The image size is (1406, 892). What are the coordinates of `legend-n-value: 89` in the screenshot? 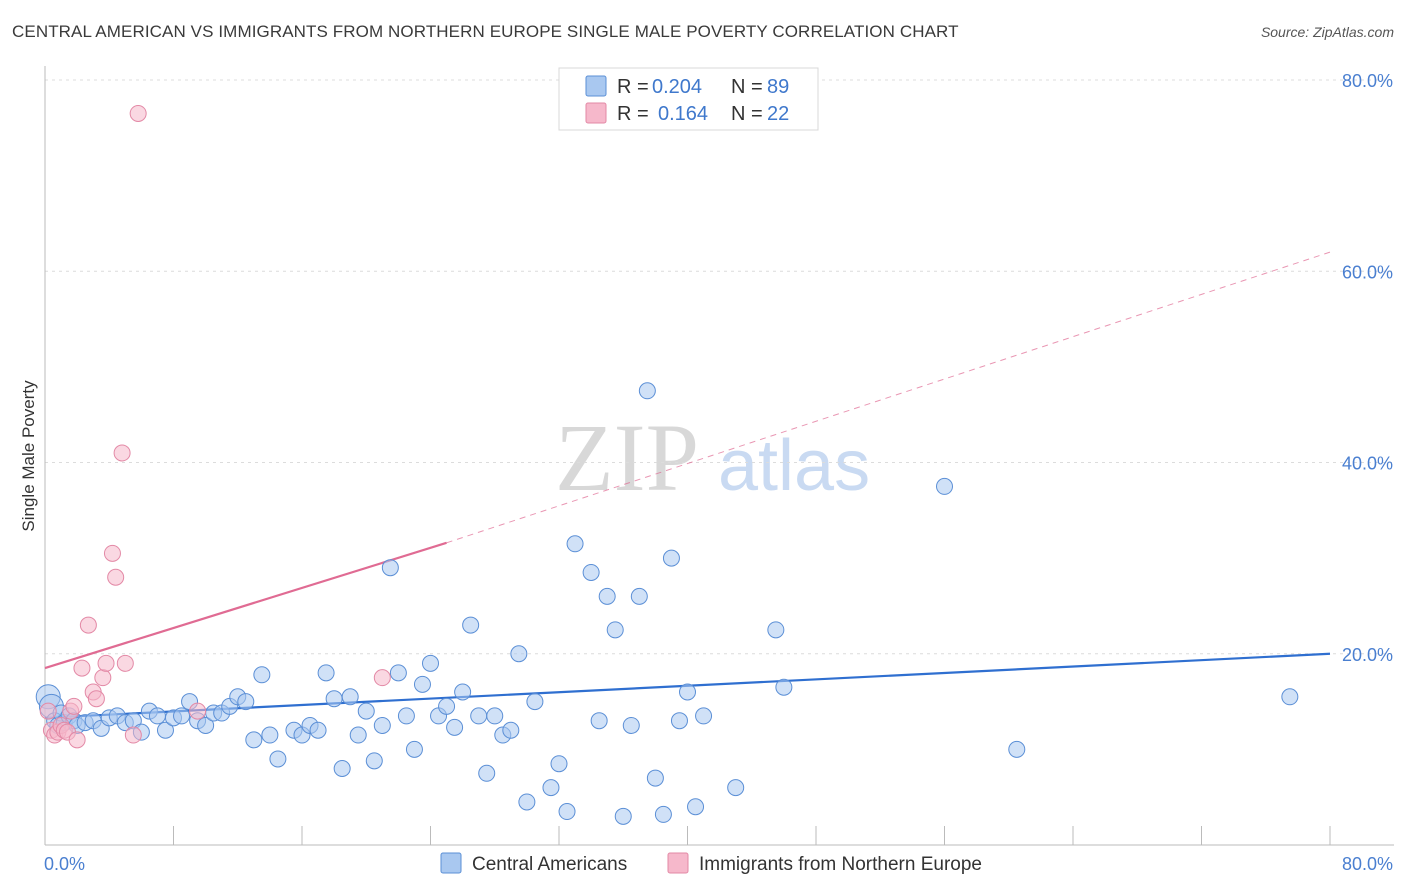 It's located at (778, 87).